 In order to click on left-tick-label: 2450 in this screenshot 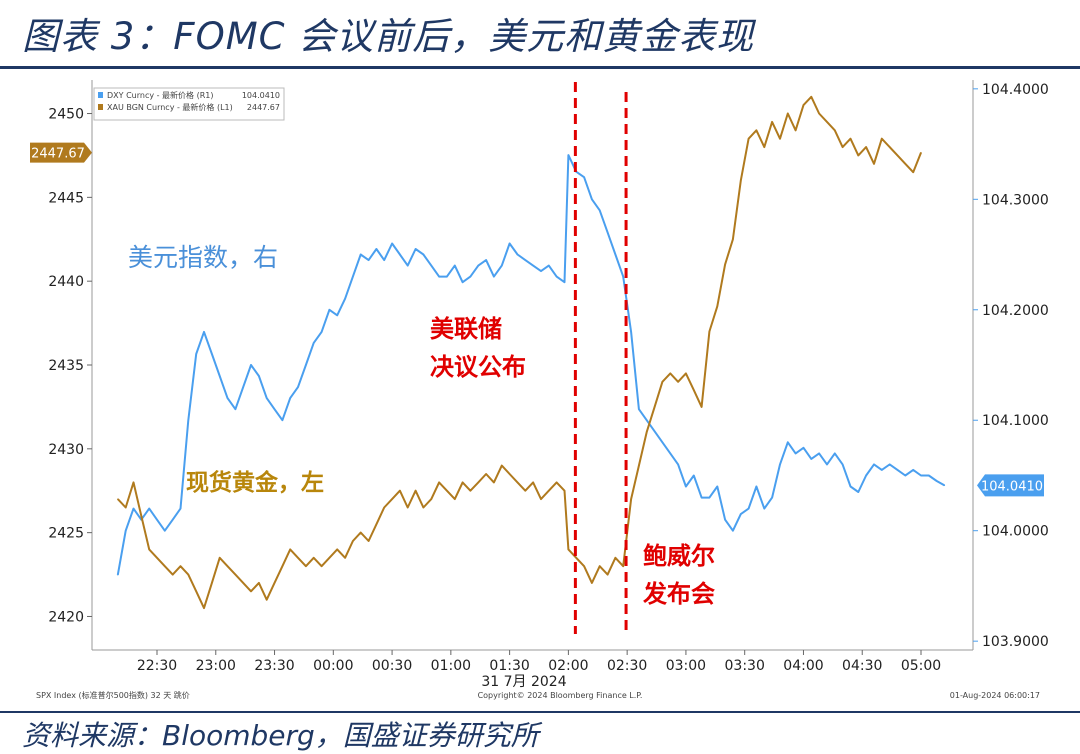, I will do `click(66, 115)`.